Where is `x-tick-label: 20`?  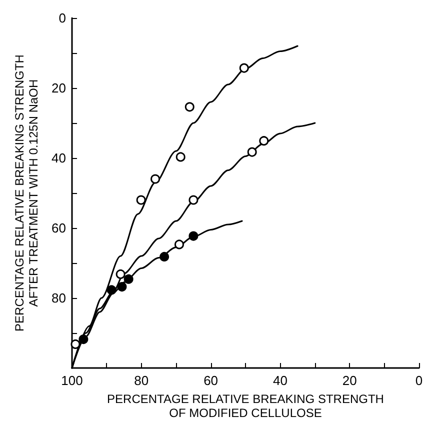
x-tick-label: 20 is located at coordinates (349, 380).